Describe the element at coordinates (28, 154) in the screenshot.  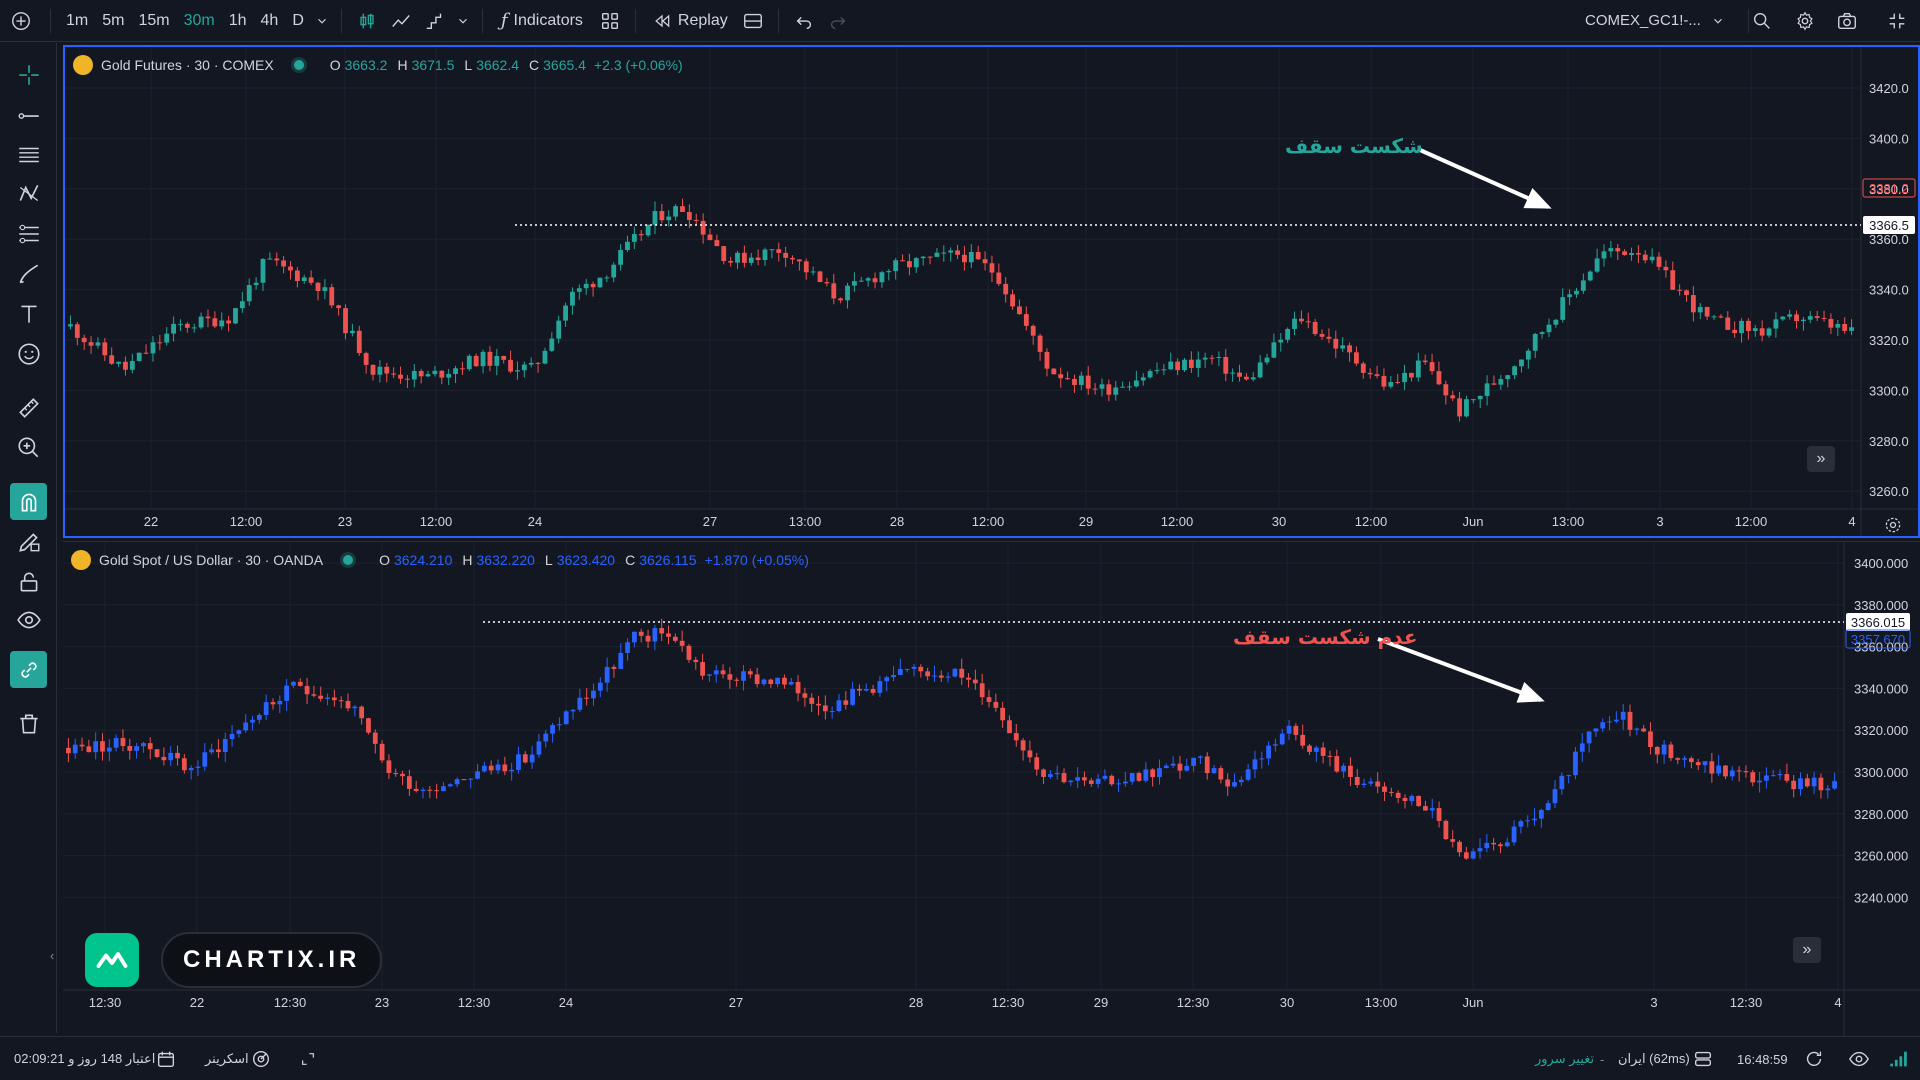
I see `horizontal-lines-icon` at that location.